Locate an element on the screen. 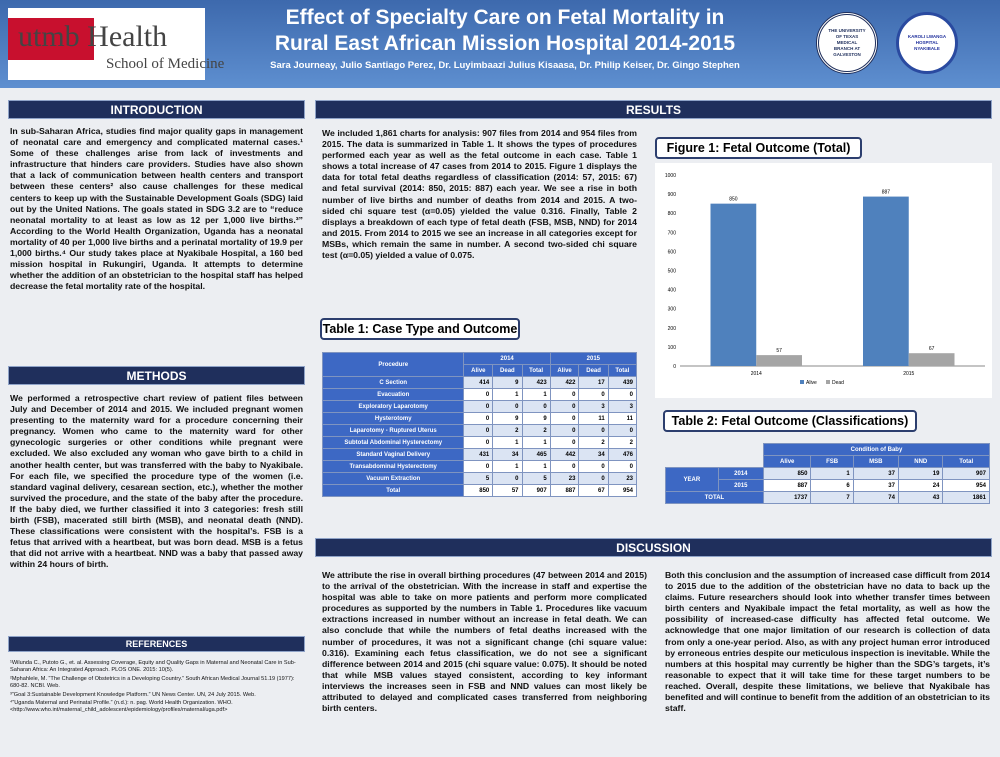 This screenshot has width=1000, height=757. column-header: Alive is located at coordinates (478, 370).